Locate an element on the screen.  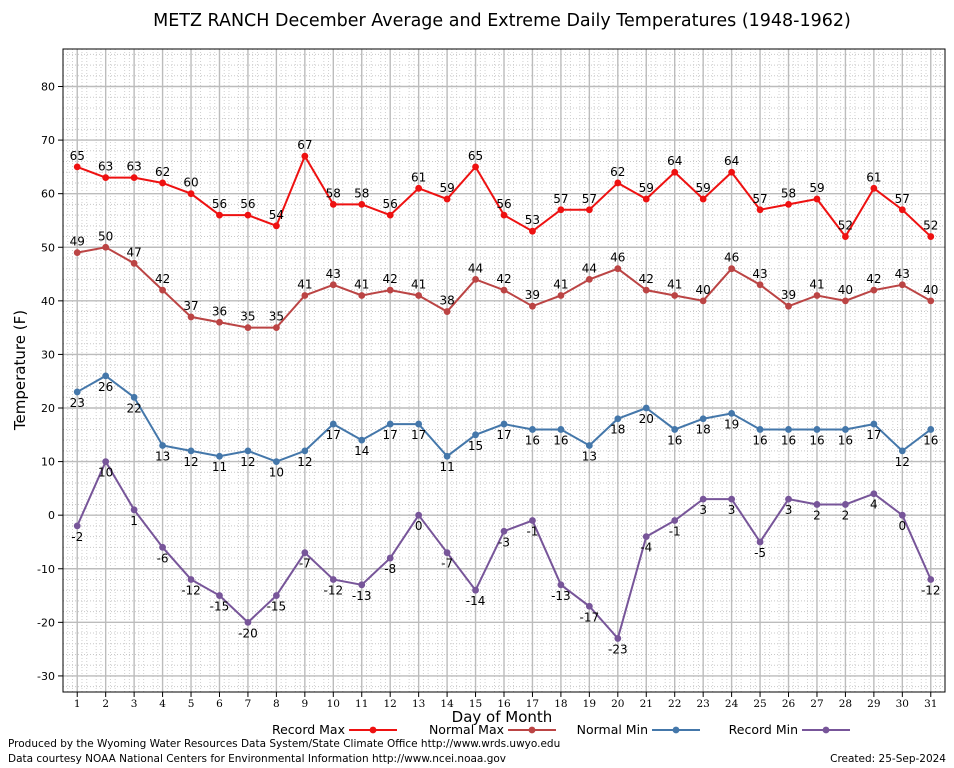
x-tick-label: 15 is located at coordinates (475, 704).